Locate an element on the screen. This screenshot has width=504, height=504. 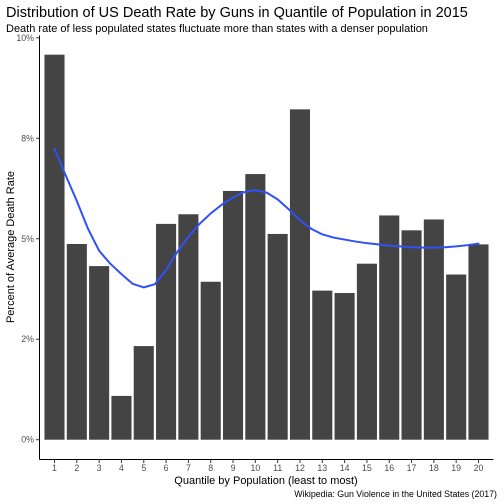
x-tick-label: 16 is located at coordinates (389, 468).